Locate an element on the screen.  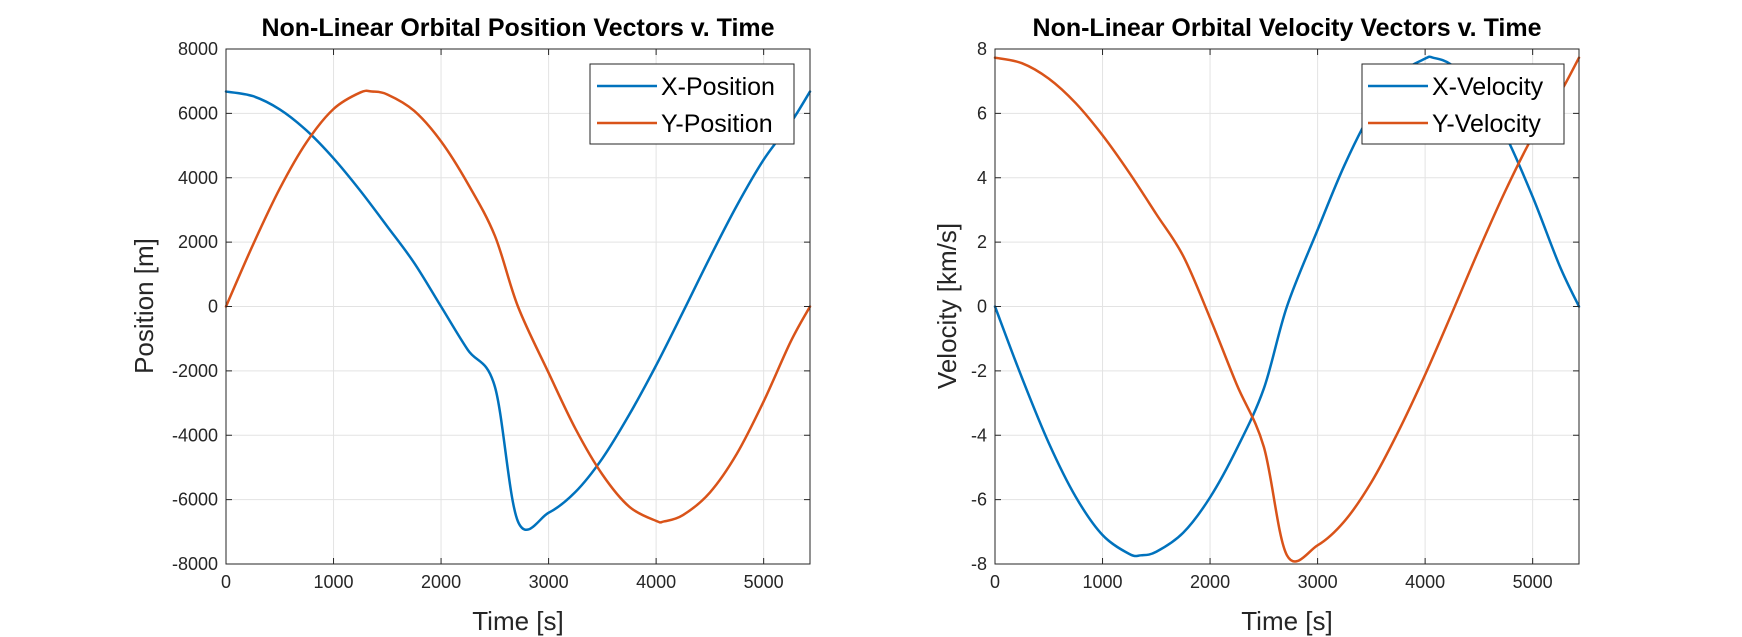
legend: X-Position Y-Position is located at coordinates (692, 104).